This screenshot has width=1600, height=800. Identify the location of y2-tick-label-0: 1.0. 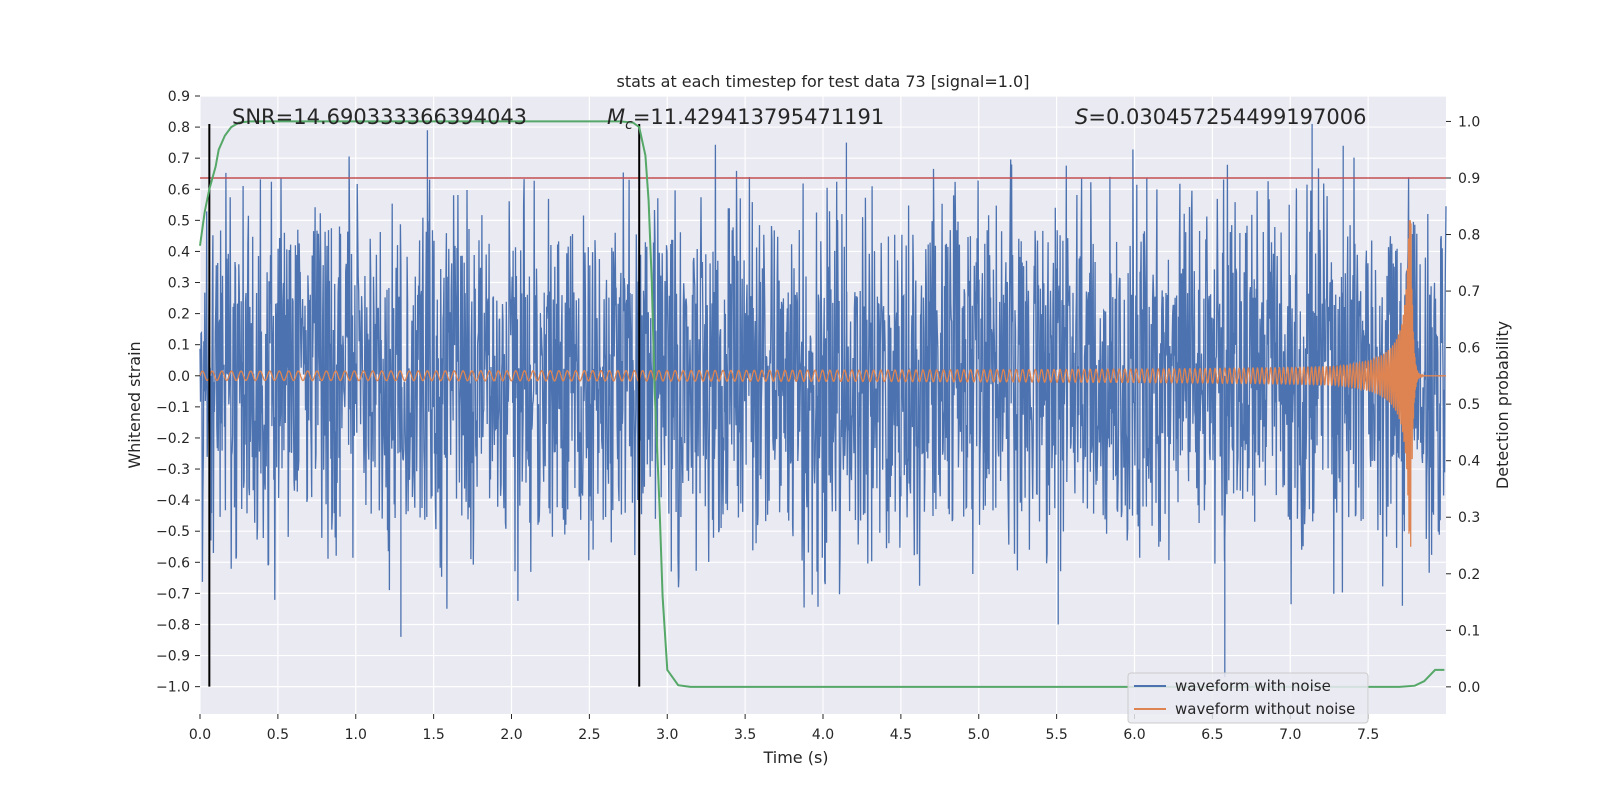
(1469, 122).